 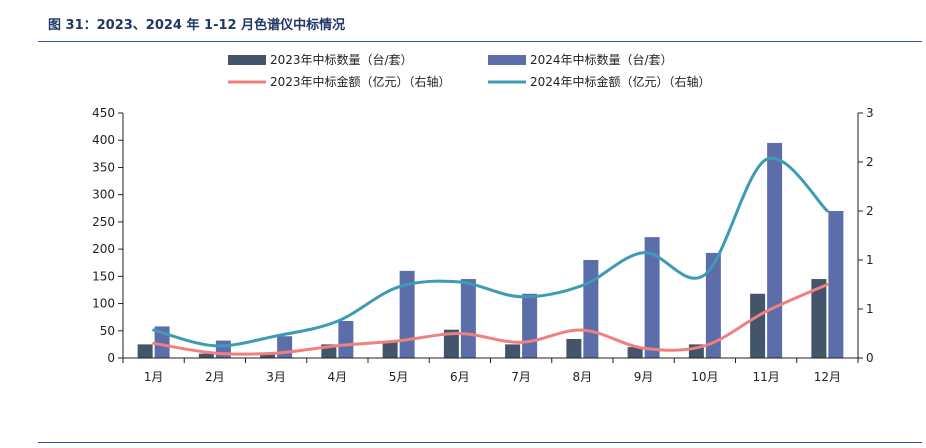 What do you see at coordinates (360, 81) in the screenshot?
I see `legend-label: 2023年中标金额（亿元）（右轴）` at bounding box center [360, 81].